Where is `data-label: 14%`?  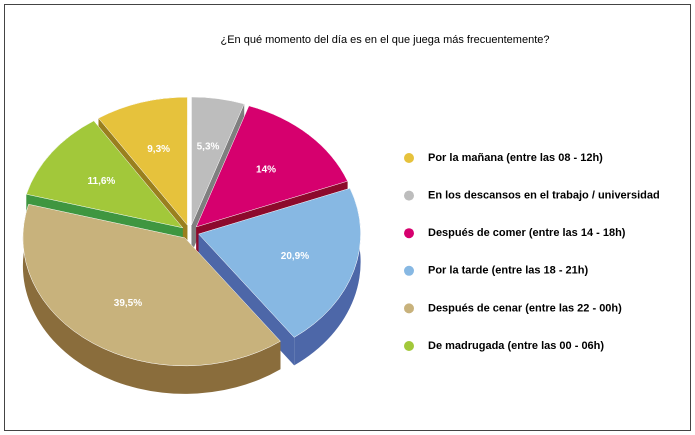 data-label: 14% is located at coordinates (266, 169).